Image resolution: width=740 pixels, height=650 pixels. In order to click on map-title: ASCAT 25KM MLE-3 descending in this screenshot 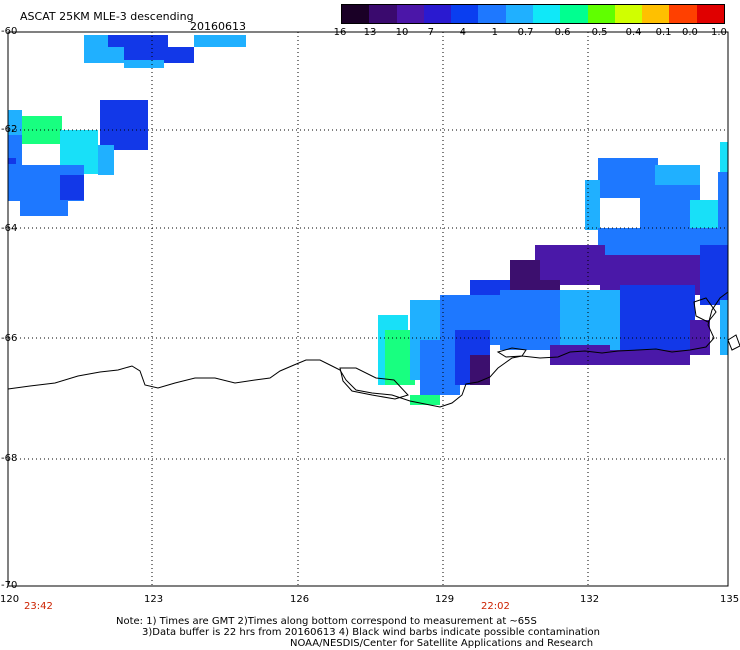, I will do `click(107, 16)`.